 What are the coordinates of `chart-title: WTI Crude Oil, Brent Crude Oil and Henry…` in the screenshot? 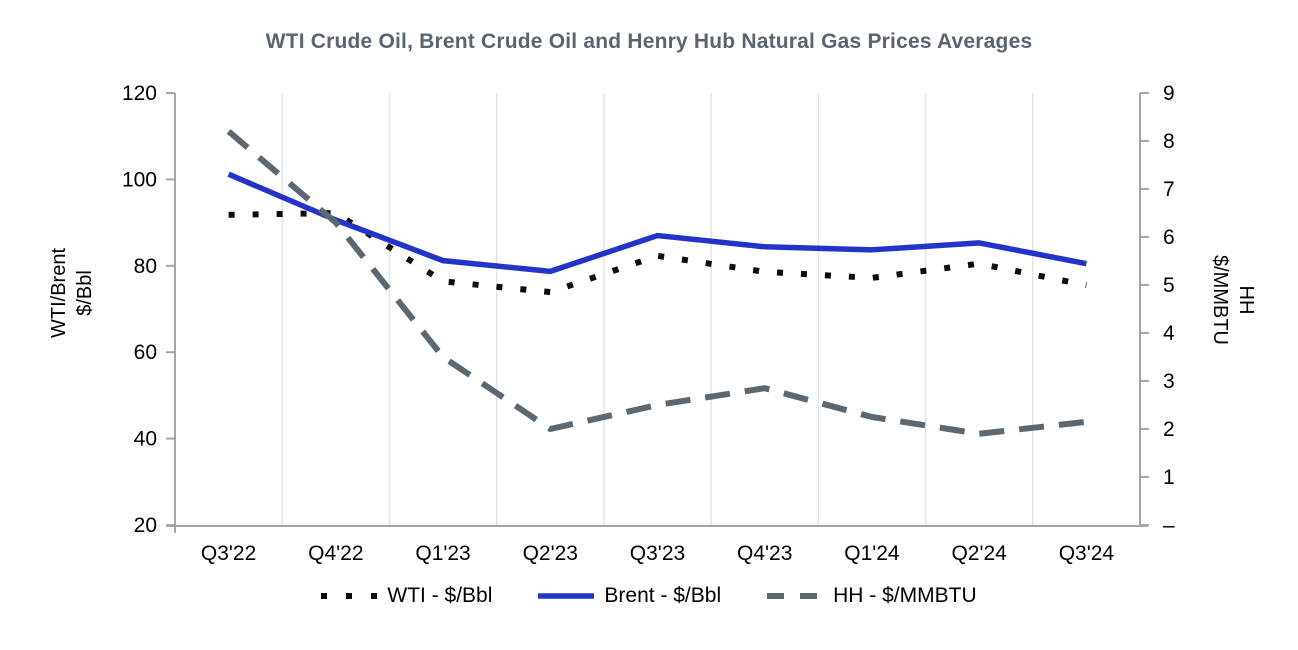 It's located at (649, 41).